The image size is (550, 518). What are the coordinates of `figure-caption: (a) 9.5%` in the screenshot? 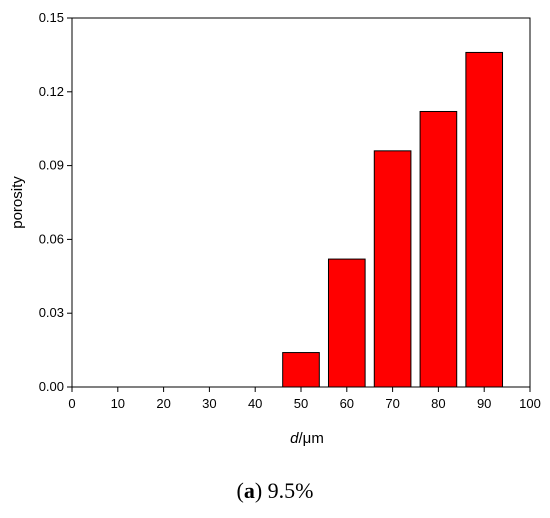 It's located at (275, 491).